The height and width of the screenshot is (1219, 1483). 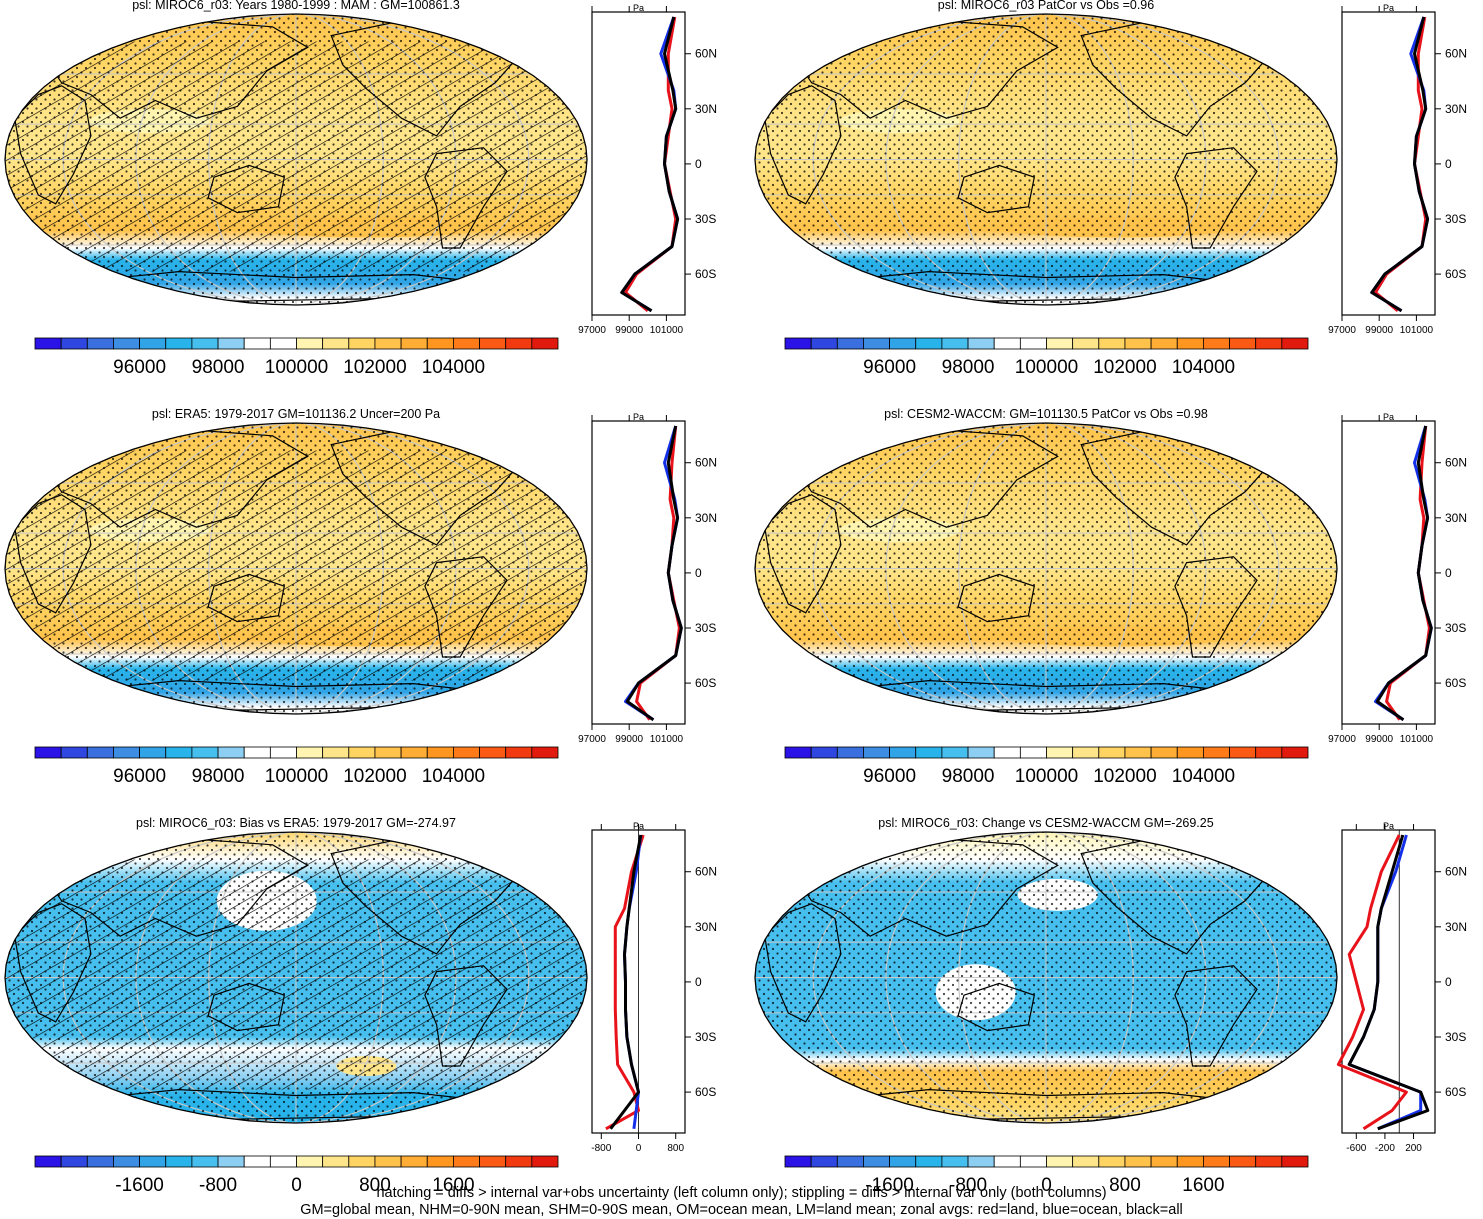 What do you see at coordinates (1455, 1037) in the screenshot?
I see `lat-tick-label: 30S` at bounding box center [1455, 1037].